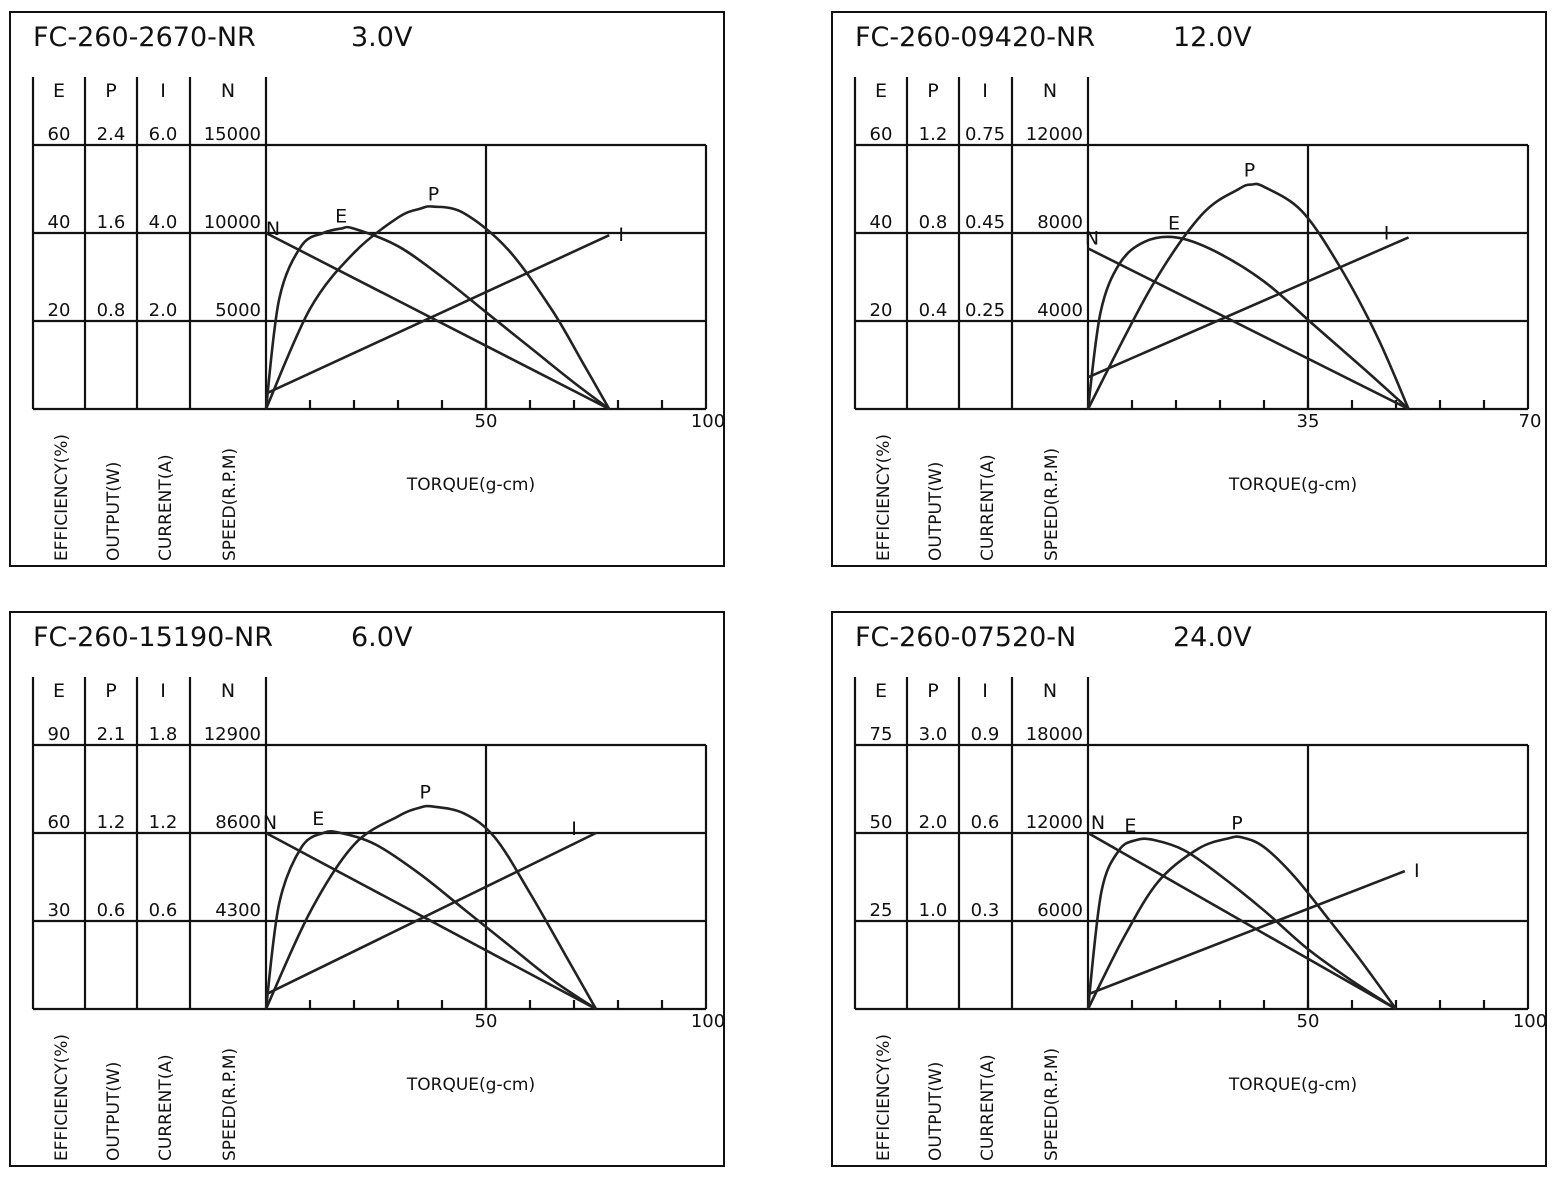  Describe the element at coordinates (232, 734) in the screenshot. I see `scale-value-n: 12900` at that location.